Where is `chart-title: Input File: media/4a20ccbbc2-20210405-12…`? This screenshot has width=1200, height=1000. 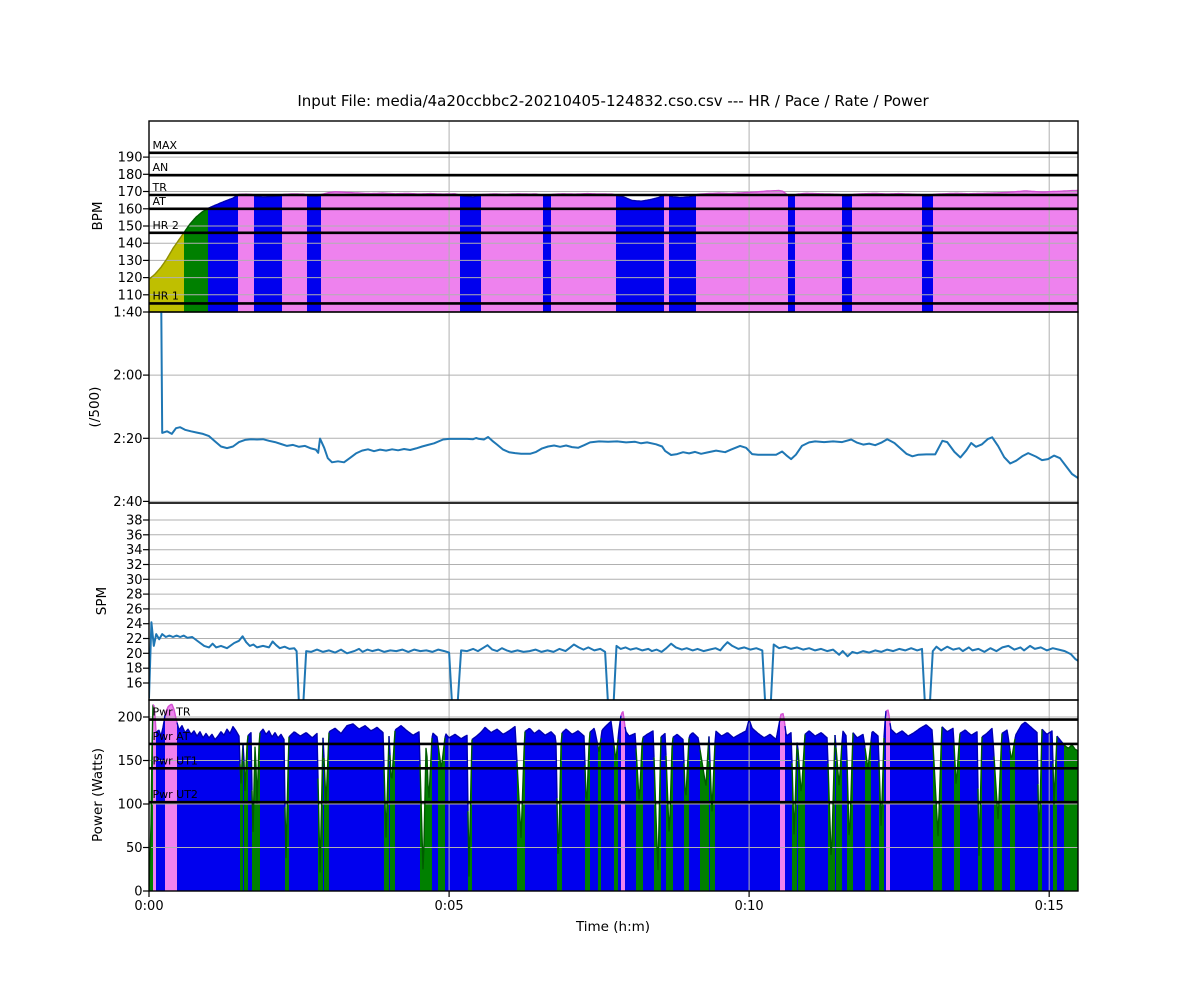
chart-title: Input File: media/4a20ccbbc2-20210405-12… is located at coordinates (613, 101).